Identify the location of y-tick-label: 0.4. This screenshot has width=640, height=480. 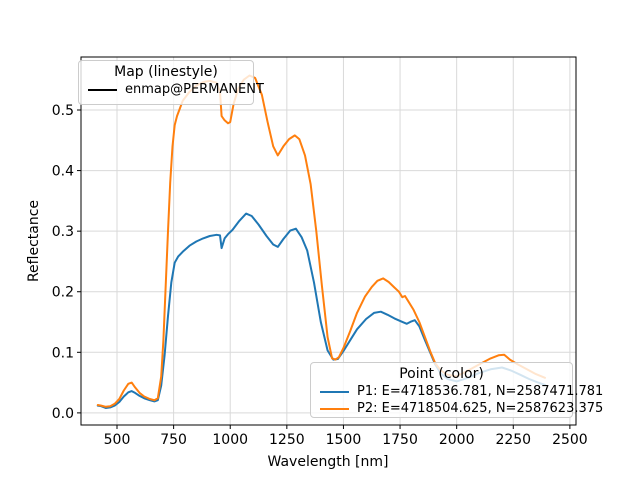
(63, 172).